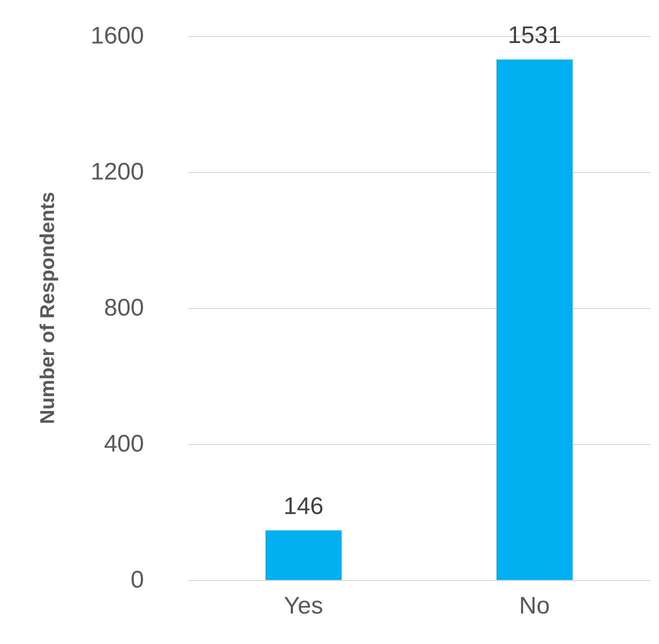  I want to click on x-tick-label: No, so click(534, 606).